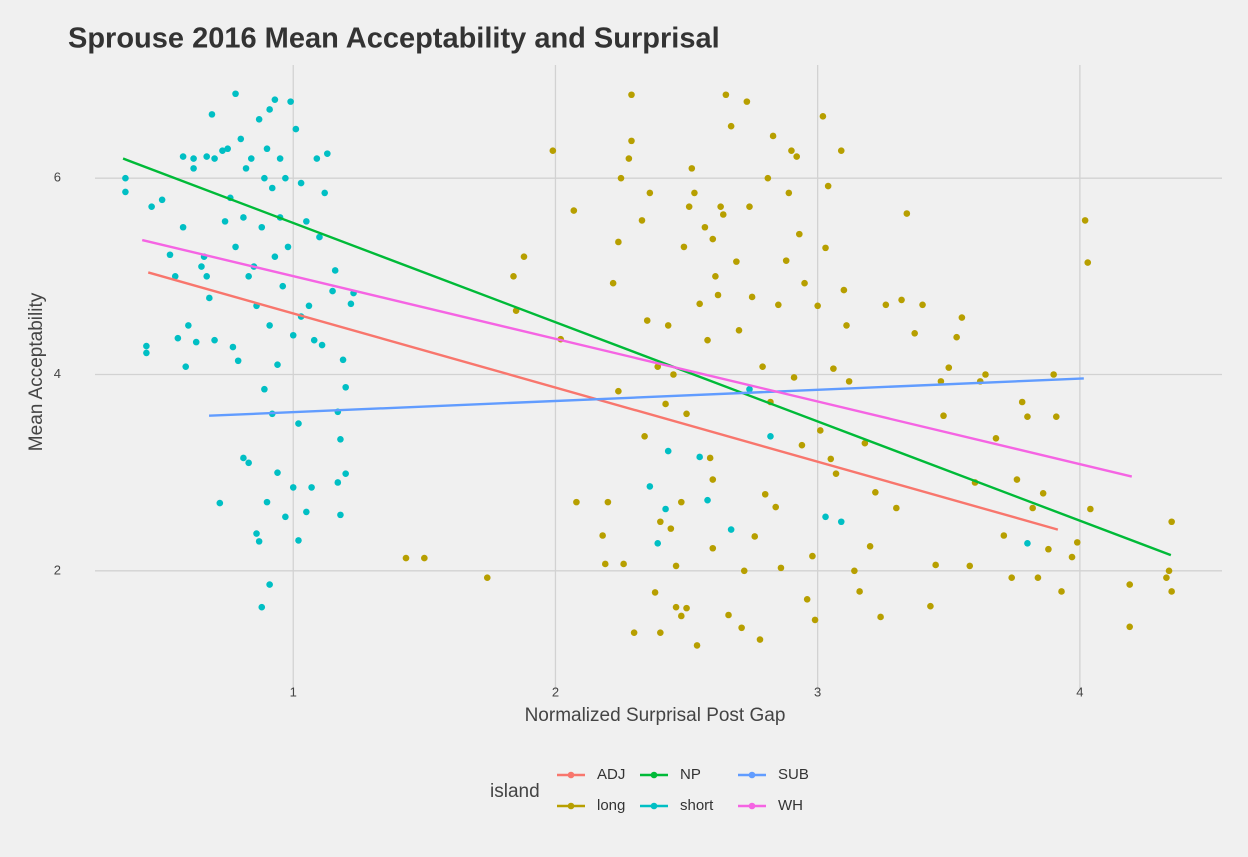 The width and height of the screenshot is (1248, 857). I want to click on y-axis-title: Mean Acceptability, so click(36, 371).